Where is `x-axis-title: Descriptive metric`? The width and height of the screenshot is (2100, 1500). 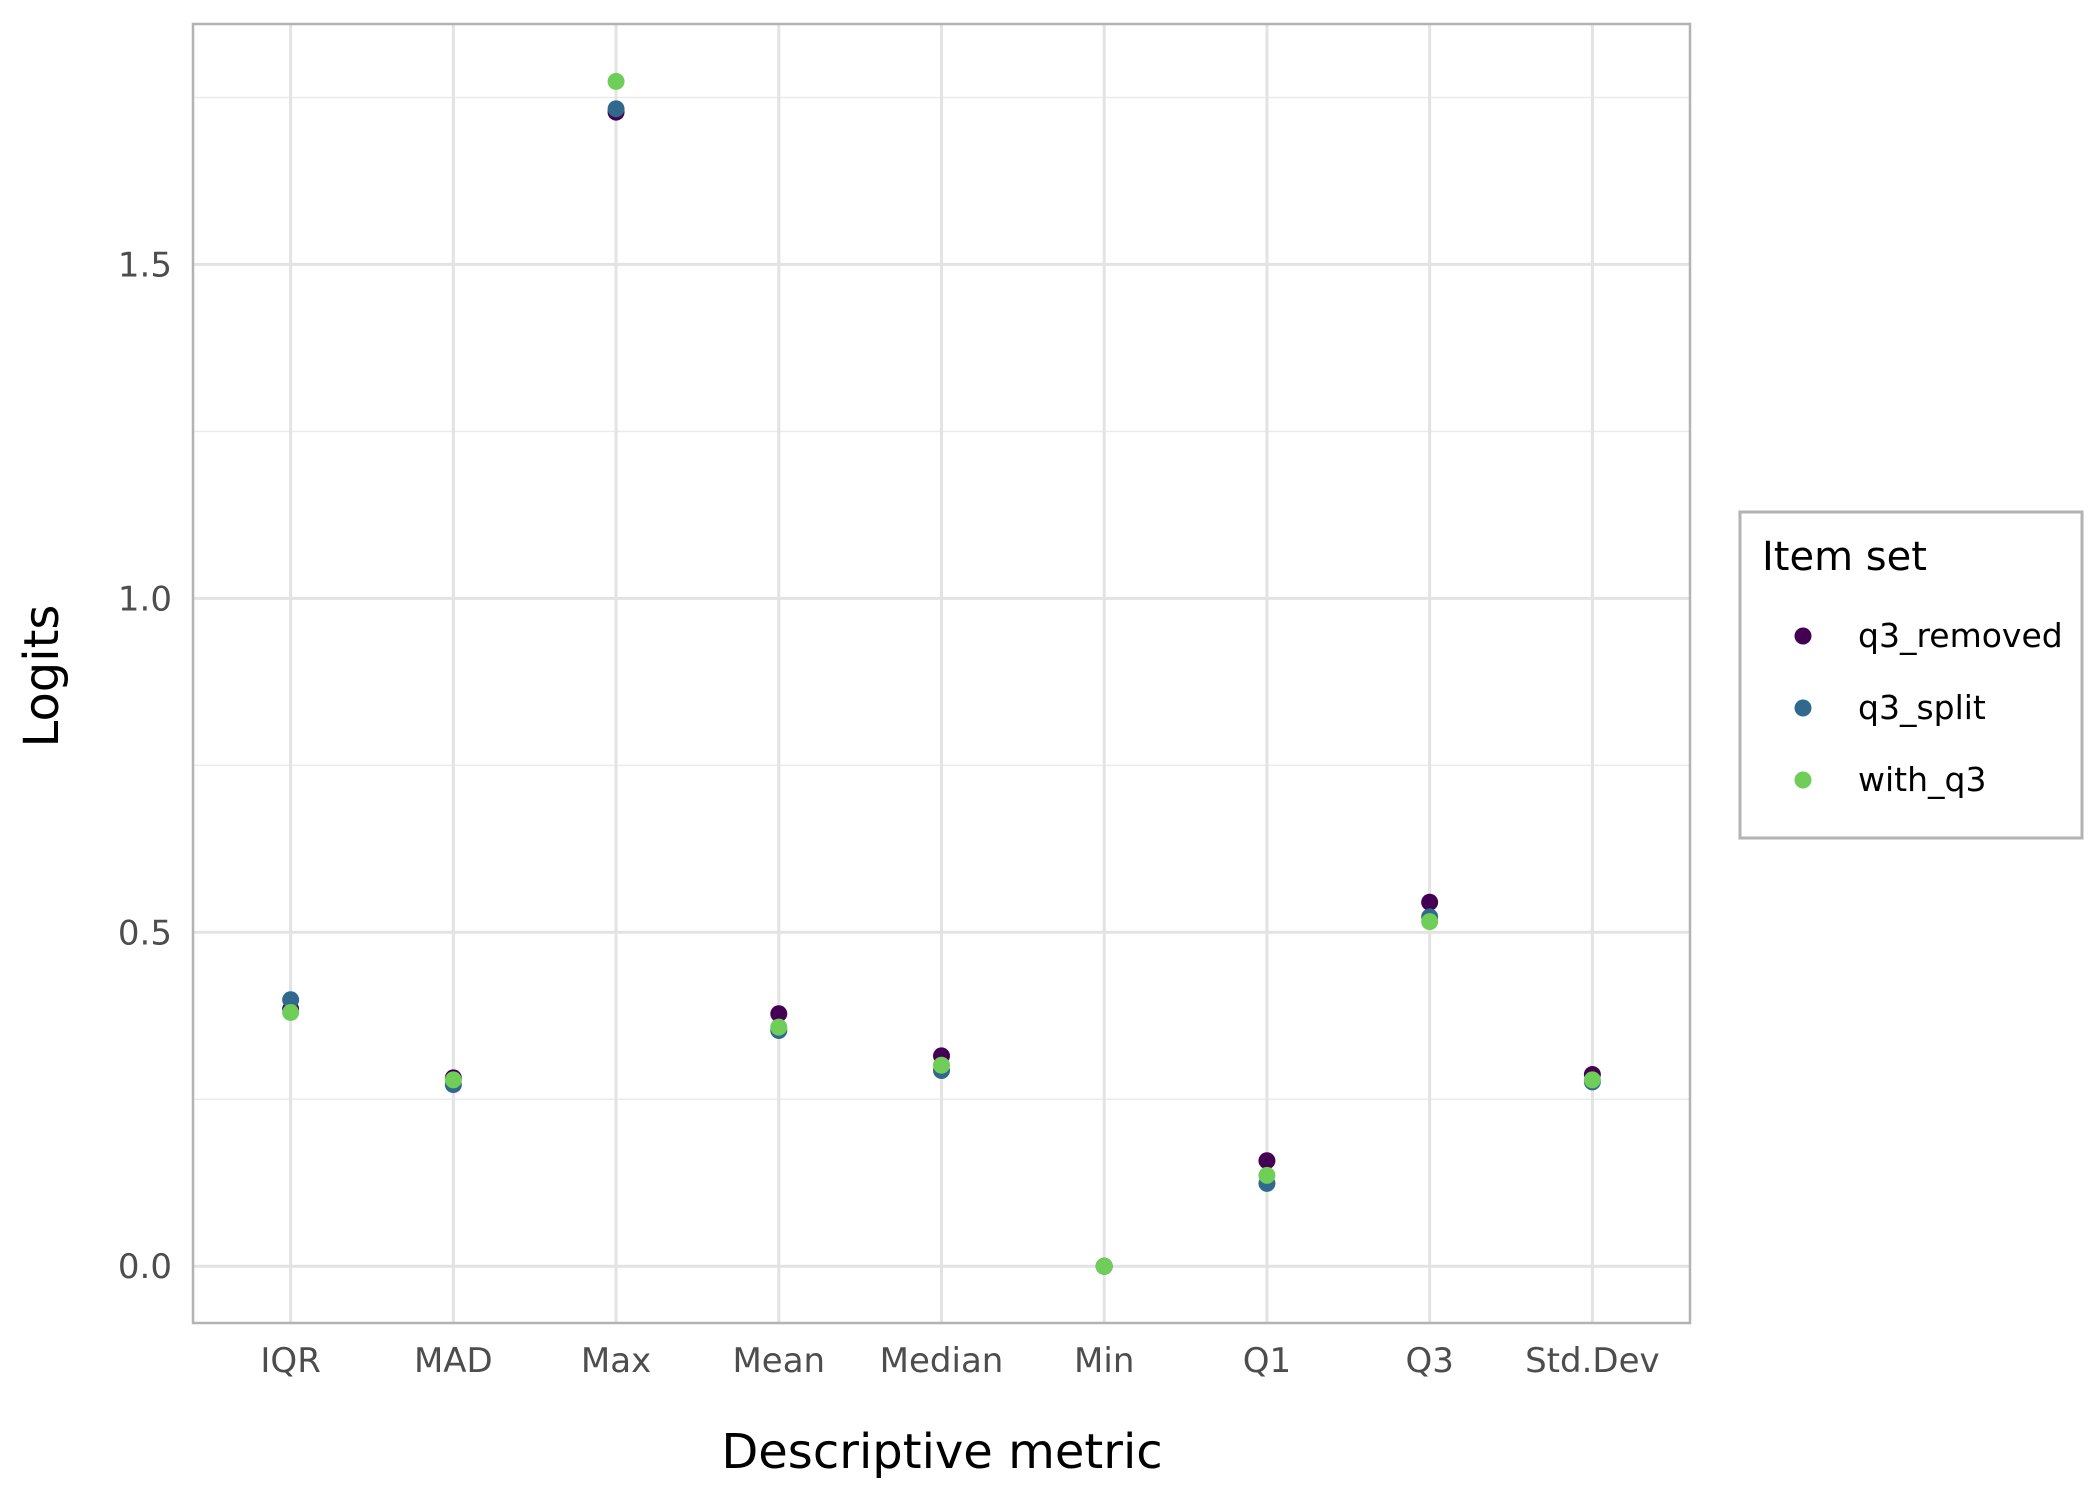
x-axis-title: Descriptive metric is located at coordinates (941, 1452).